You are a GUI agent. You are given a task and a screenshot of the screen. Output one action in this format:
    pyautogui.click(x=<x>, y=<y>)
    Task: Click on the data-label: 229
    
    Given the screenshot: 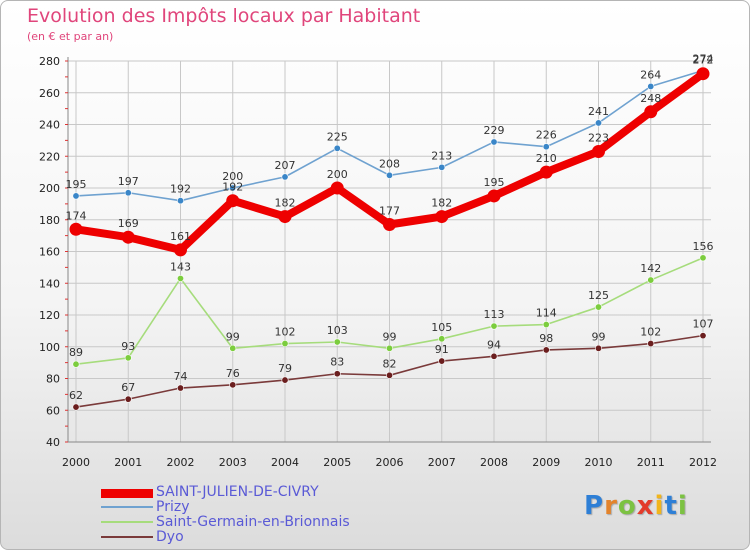 What is the action you would take?
    pyautogui.click(x=494, y=130)
    